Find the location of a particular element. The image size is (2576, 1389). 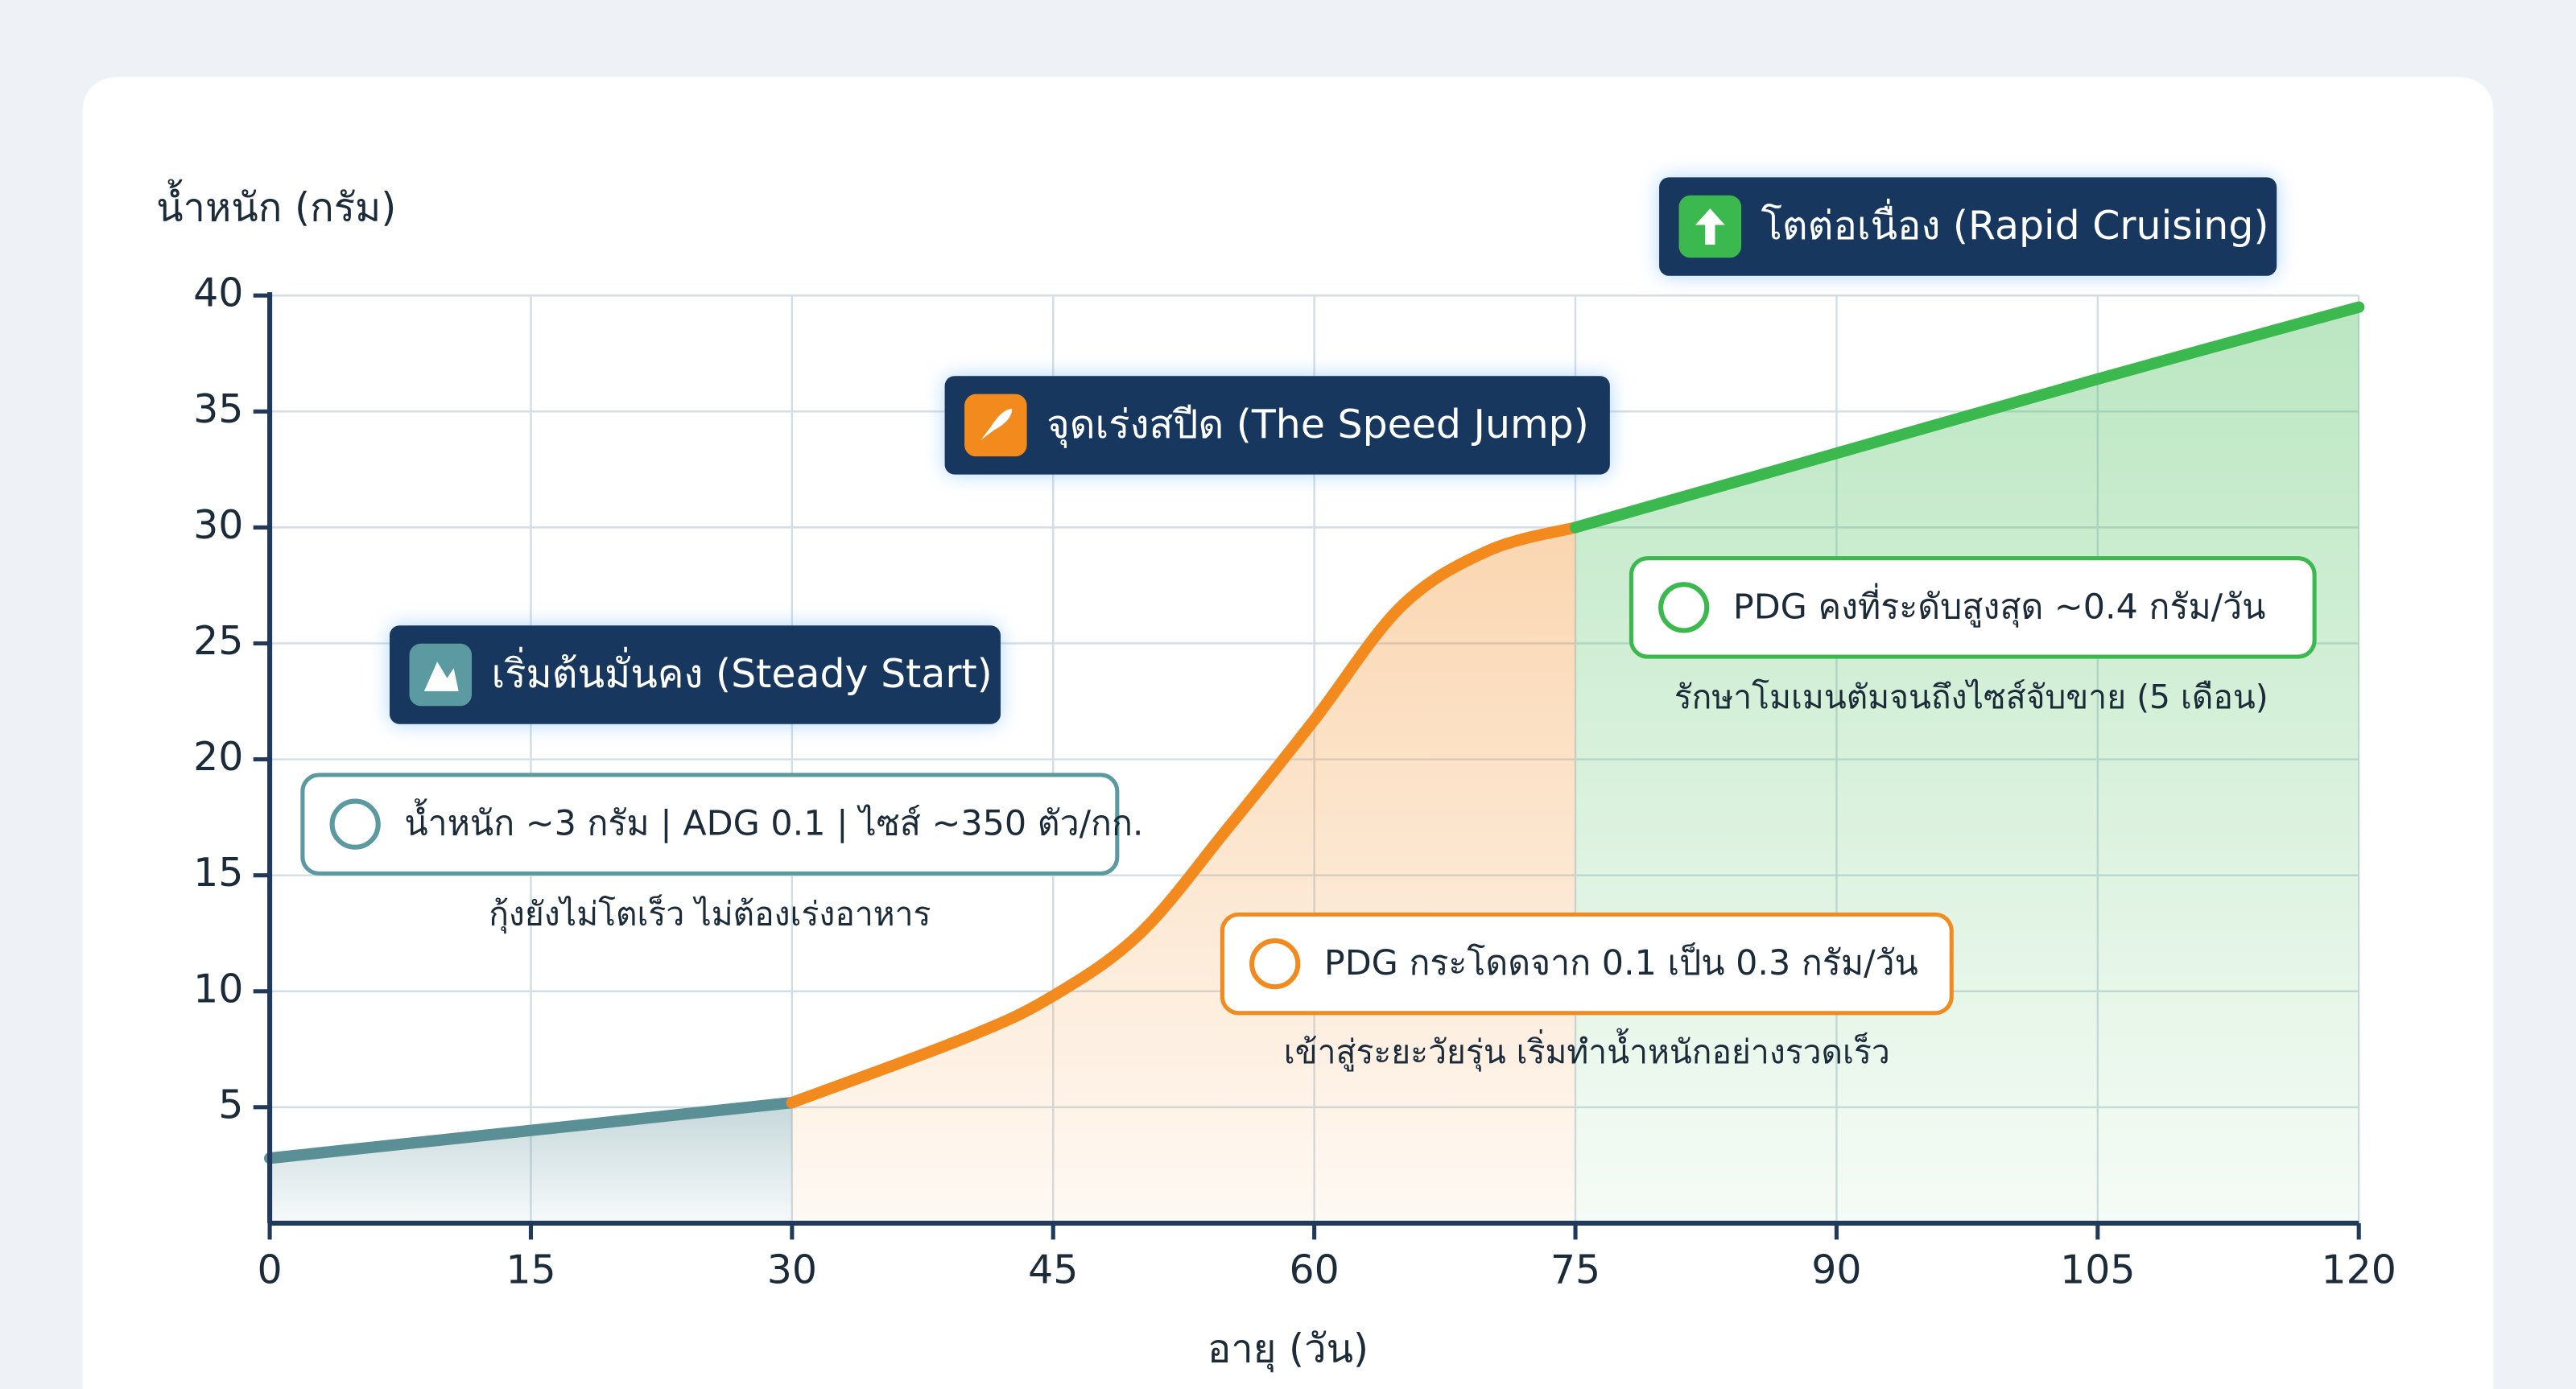

x-axis-label: อายุ (วัน) is located at coordinates (1288, 1350).